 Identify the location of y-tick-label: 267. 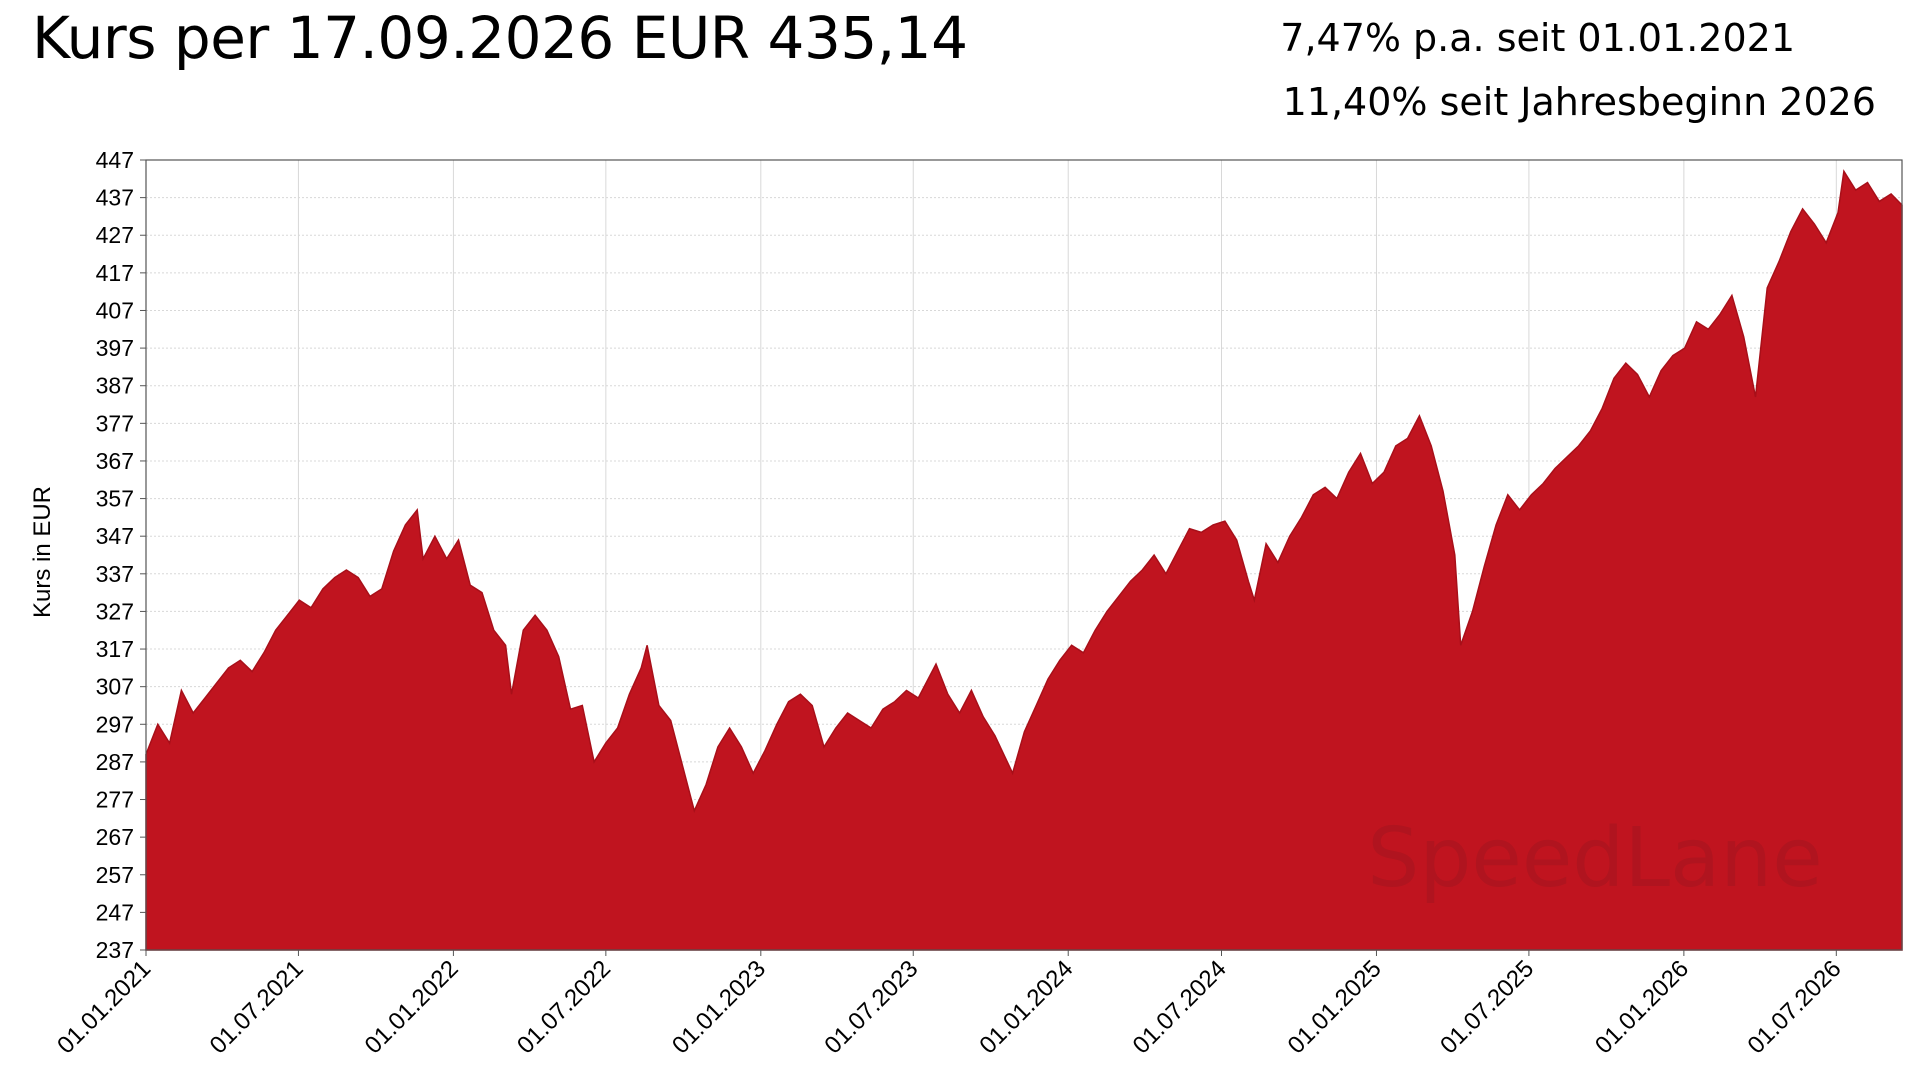
(115, 837).